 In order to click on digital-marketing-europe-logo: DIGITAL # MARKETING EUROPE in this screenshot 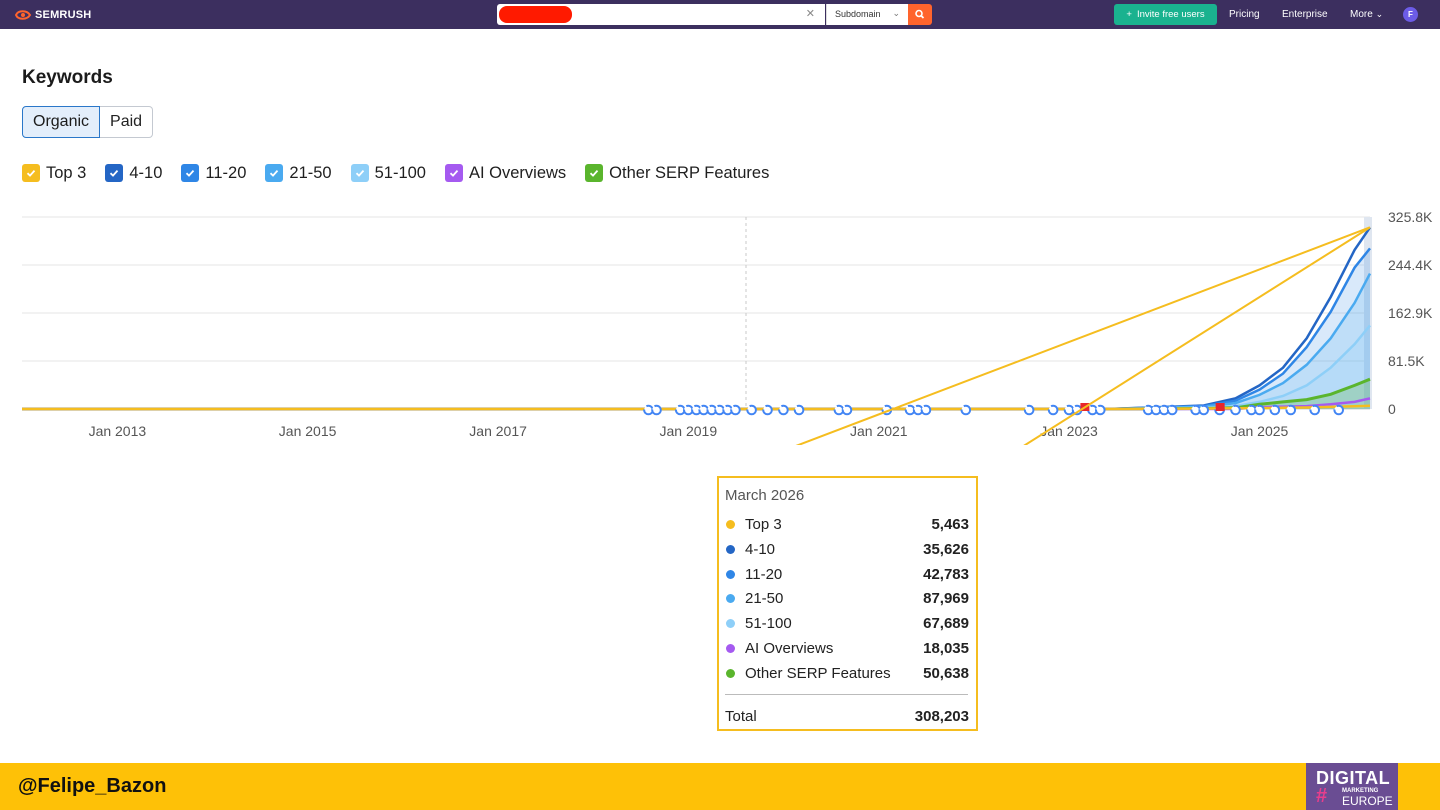, I will do `click(1352, 786)`.